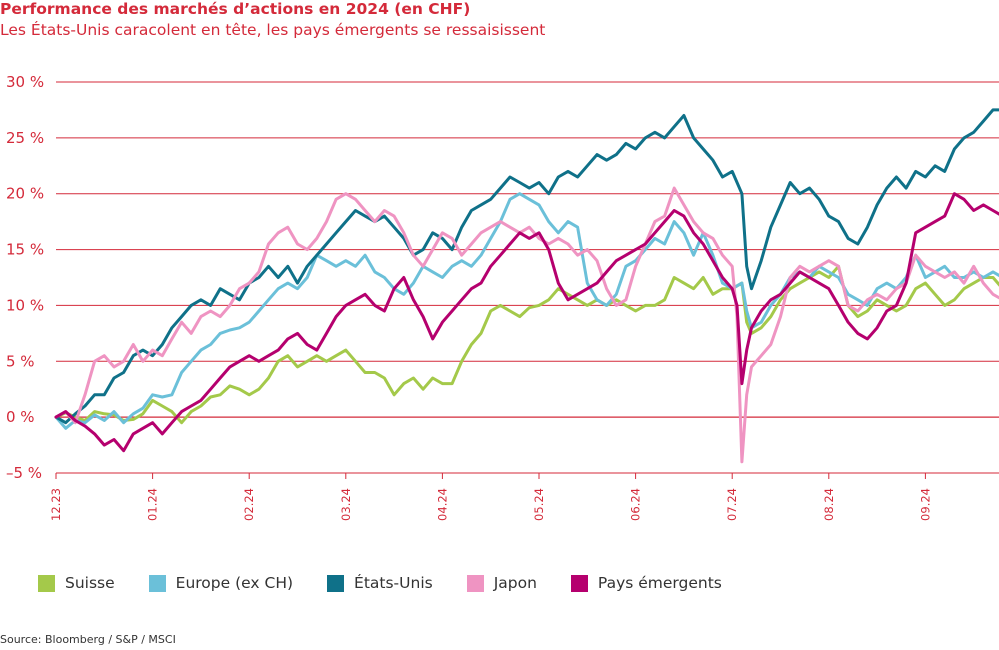  I want to click on y-tick-label: 15 %, so click(25, 250).